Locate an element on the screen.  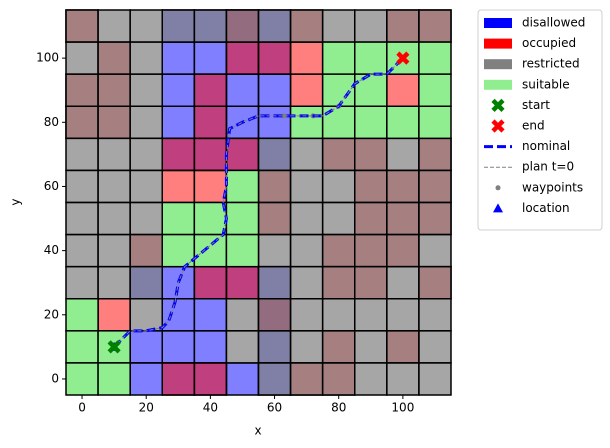
y-tick-label: 60 is located at coordinates (51, 186).